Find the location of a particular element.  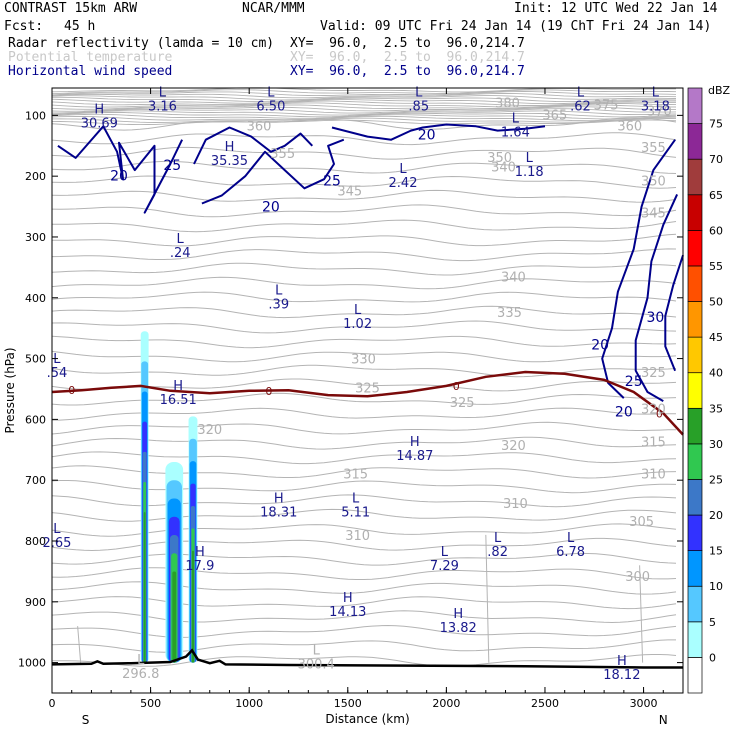

extremum-value: 1.64 is located at coordinates (515, 133).